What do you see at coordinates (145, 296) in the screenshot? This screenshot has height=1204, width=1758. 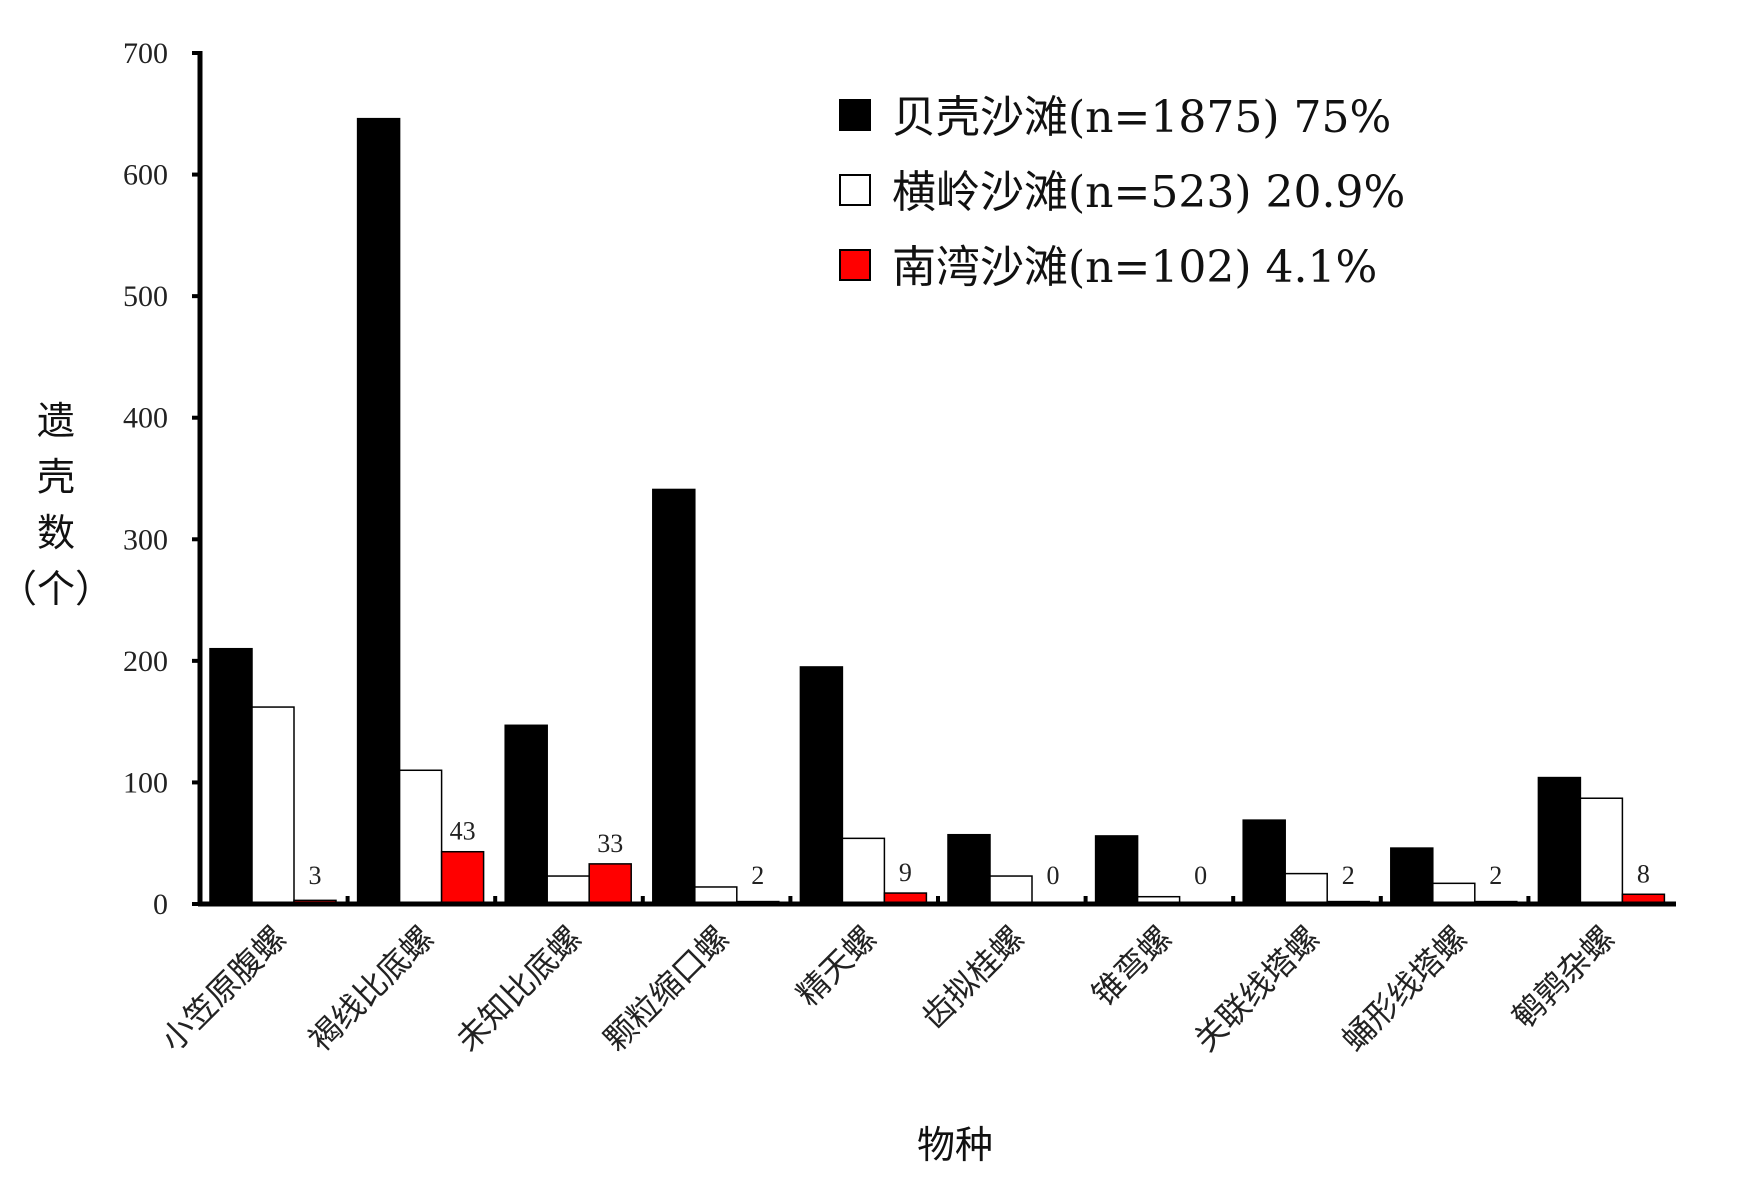 I see `y-tick-label: 500` at bounding box center [145, 296].